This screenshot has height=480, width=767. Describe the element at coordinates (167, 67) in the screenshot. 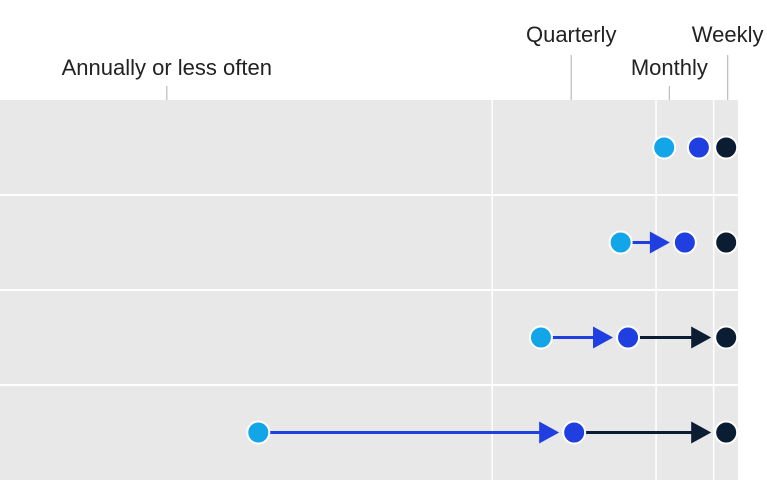

I see `x-tick-label: Annually or less often` at that location.